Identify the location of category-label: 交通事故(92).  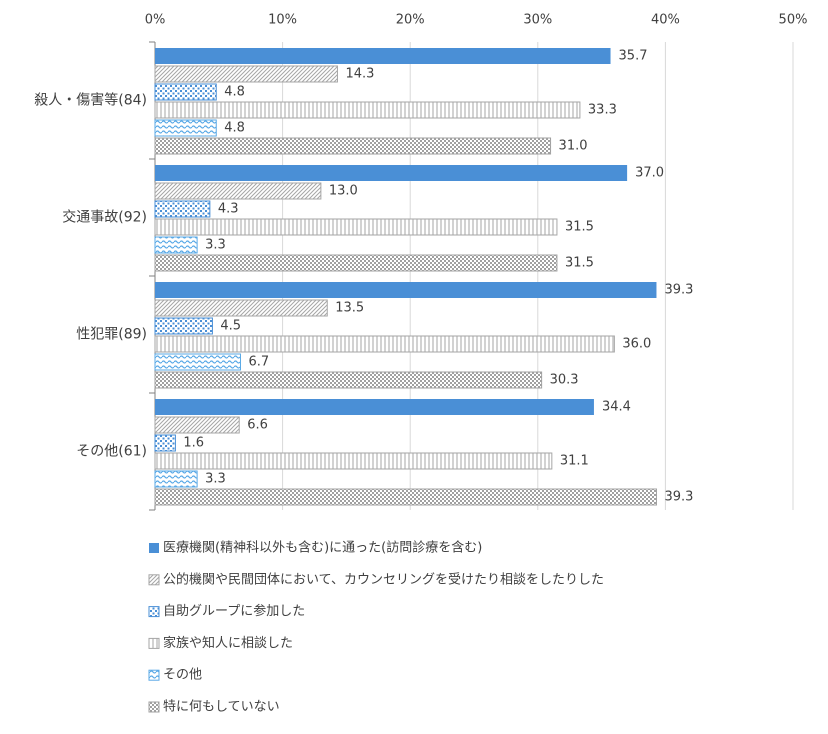
(104, 217).